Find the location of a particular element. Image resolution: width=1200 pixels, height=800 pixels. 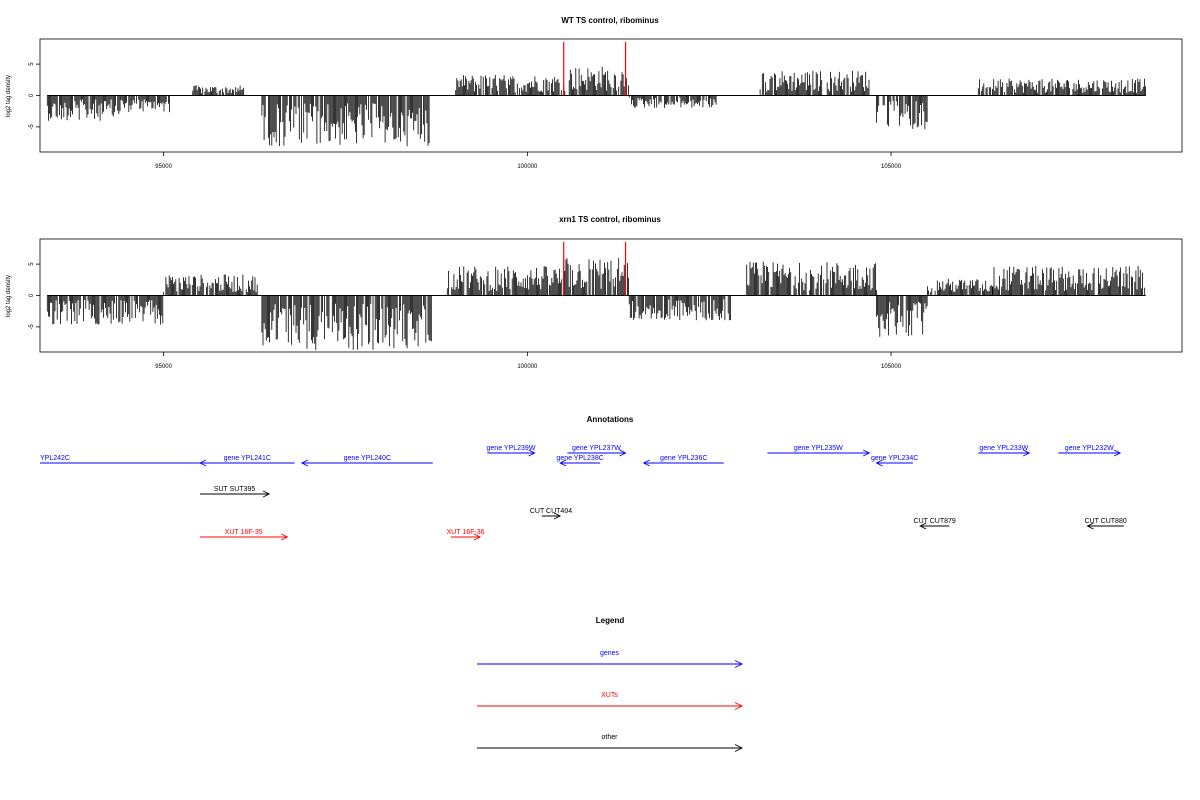

legend: Legend genes XUTs other is located at coordinates (610, 684).